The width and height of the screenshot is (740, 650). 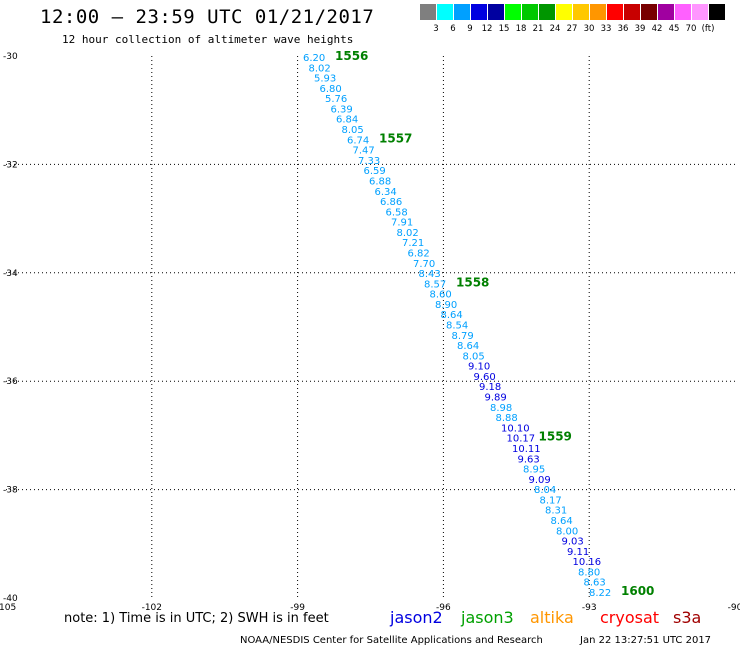 I want to click on time-label: 1556, so click(x=351, y=56).